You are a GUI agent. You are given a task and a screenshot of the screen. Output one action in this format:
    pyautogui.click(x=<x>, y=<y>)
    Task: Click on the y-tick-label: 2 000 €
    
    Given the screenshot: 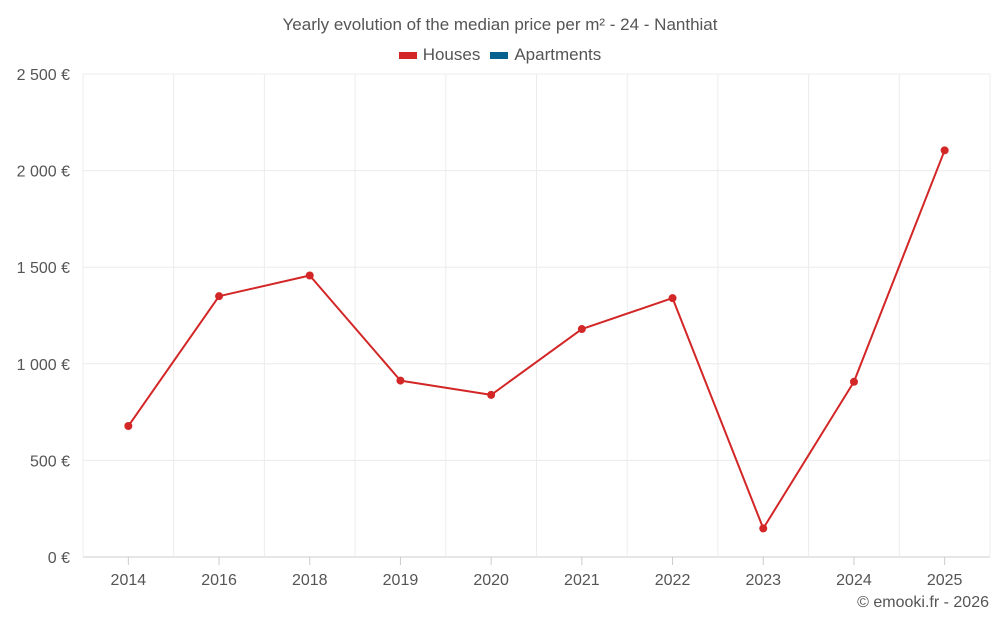 What is the action you would take?
    pyautogui.click(x=43, y=172)
    